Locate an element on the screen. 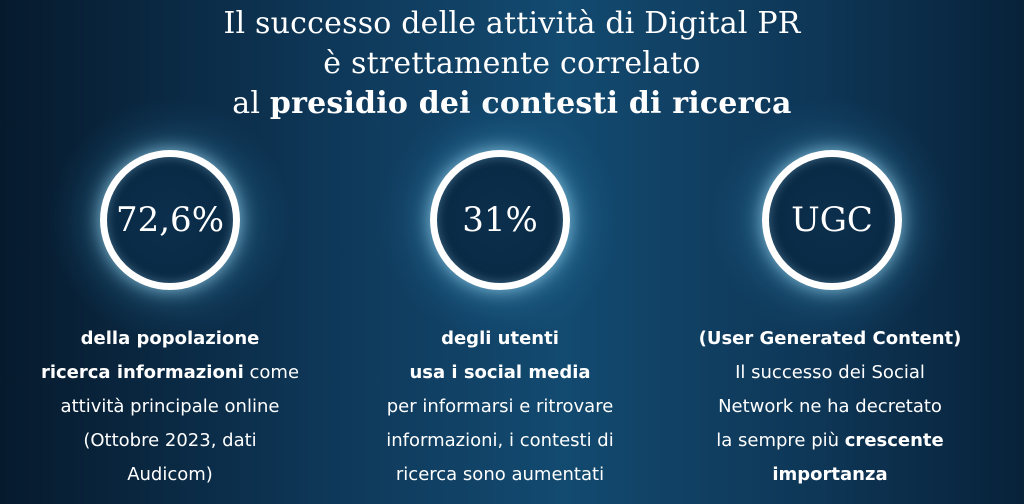 This screenshot has height=504, width=1024. desc-line-bold: ricerca informazioni is located at coordinates (142, 372).